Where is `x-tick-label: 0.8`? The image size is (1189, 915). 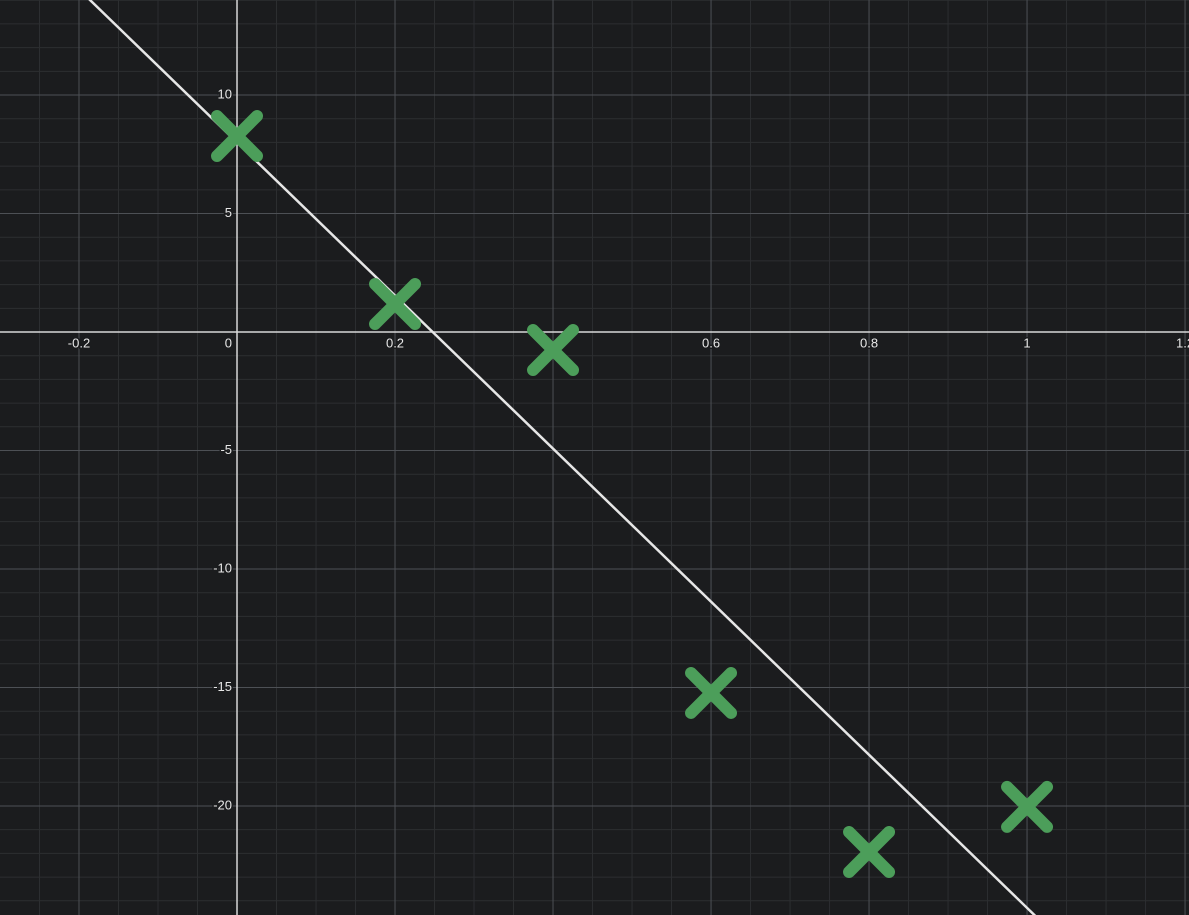
x-tick-label: 0.8 is located at coordinates (869, 342).